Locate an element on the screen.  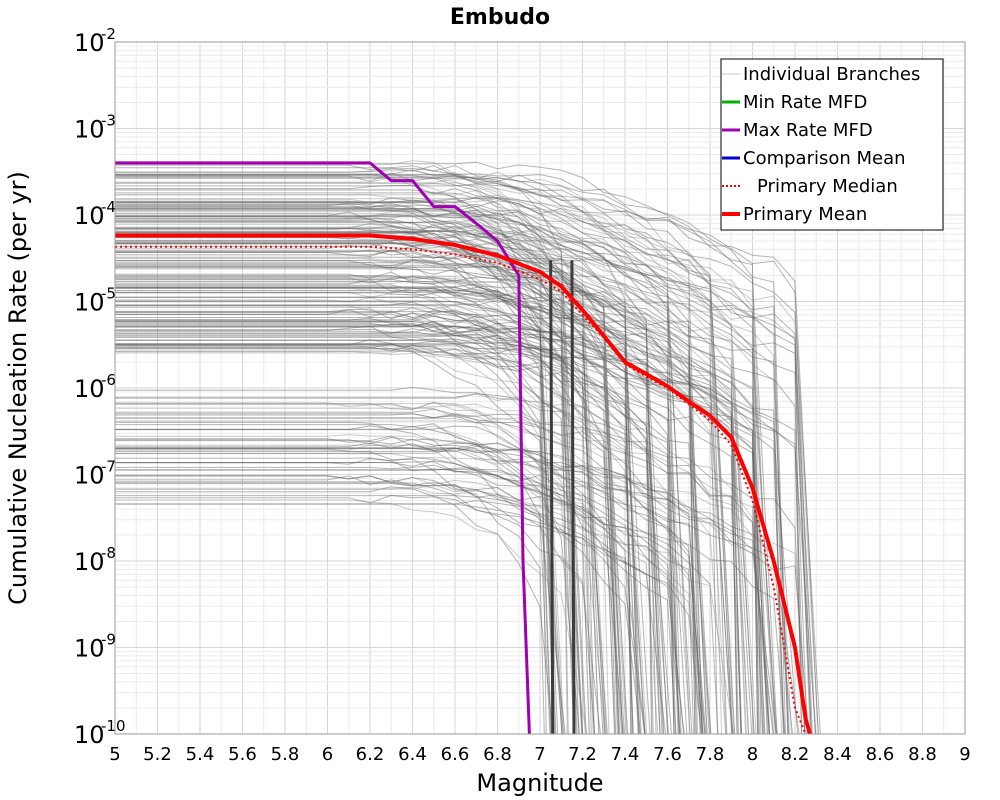
x-tick-label: 7.6 is located at coordinates (667, 754).